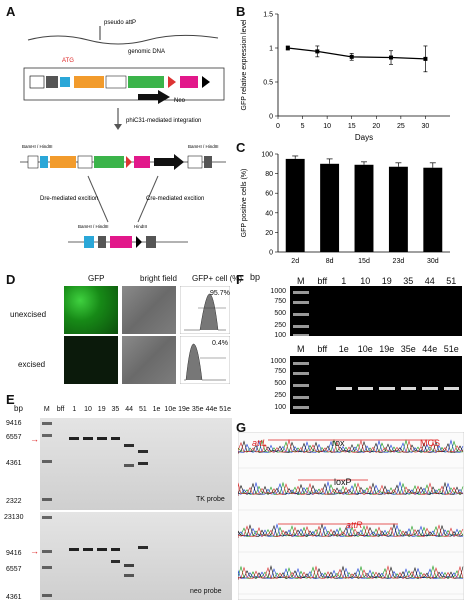 This screenshot has height=604, width=467. Describe the element at coordinates (68, 61) in the screenshot. I see `atg-text: ATG` at that location.